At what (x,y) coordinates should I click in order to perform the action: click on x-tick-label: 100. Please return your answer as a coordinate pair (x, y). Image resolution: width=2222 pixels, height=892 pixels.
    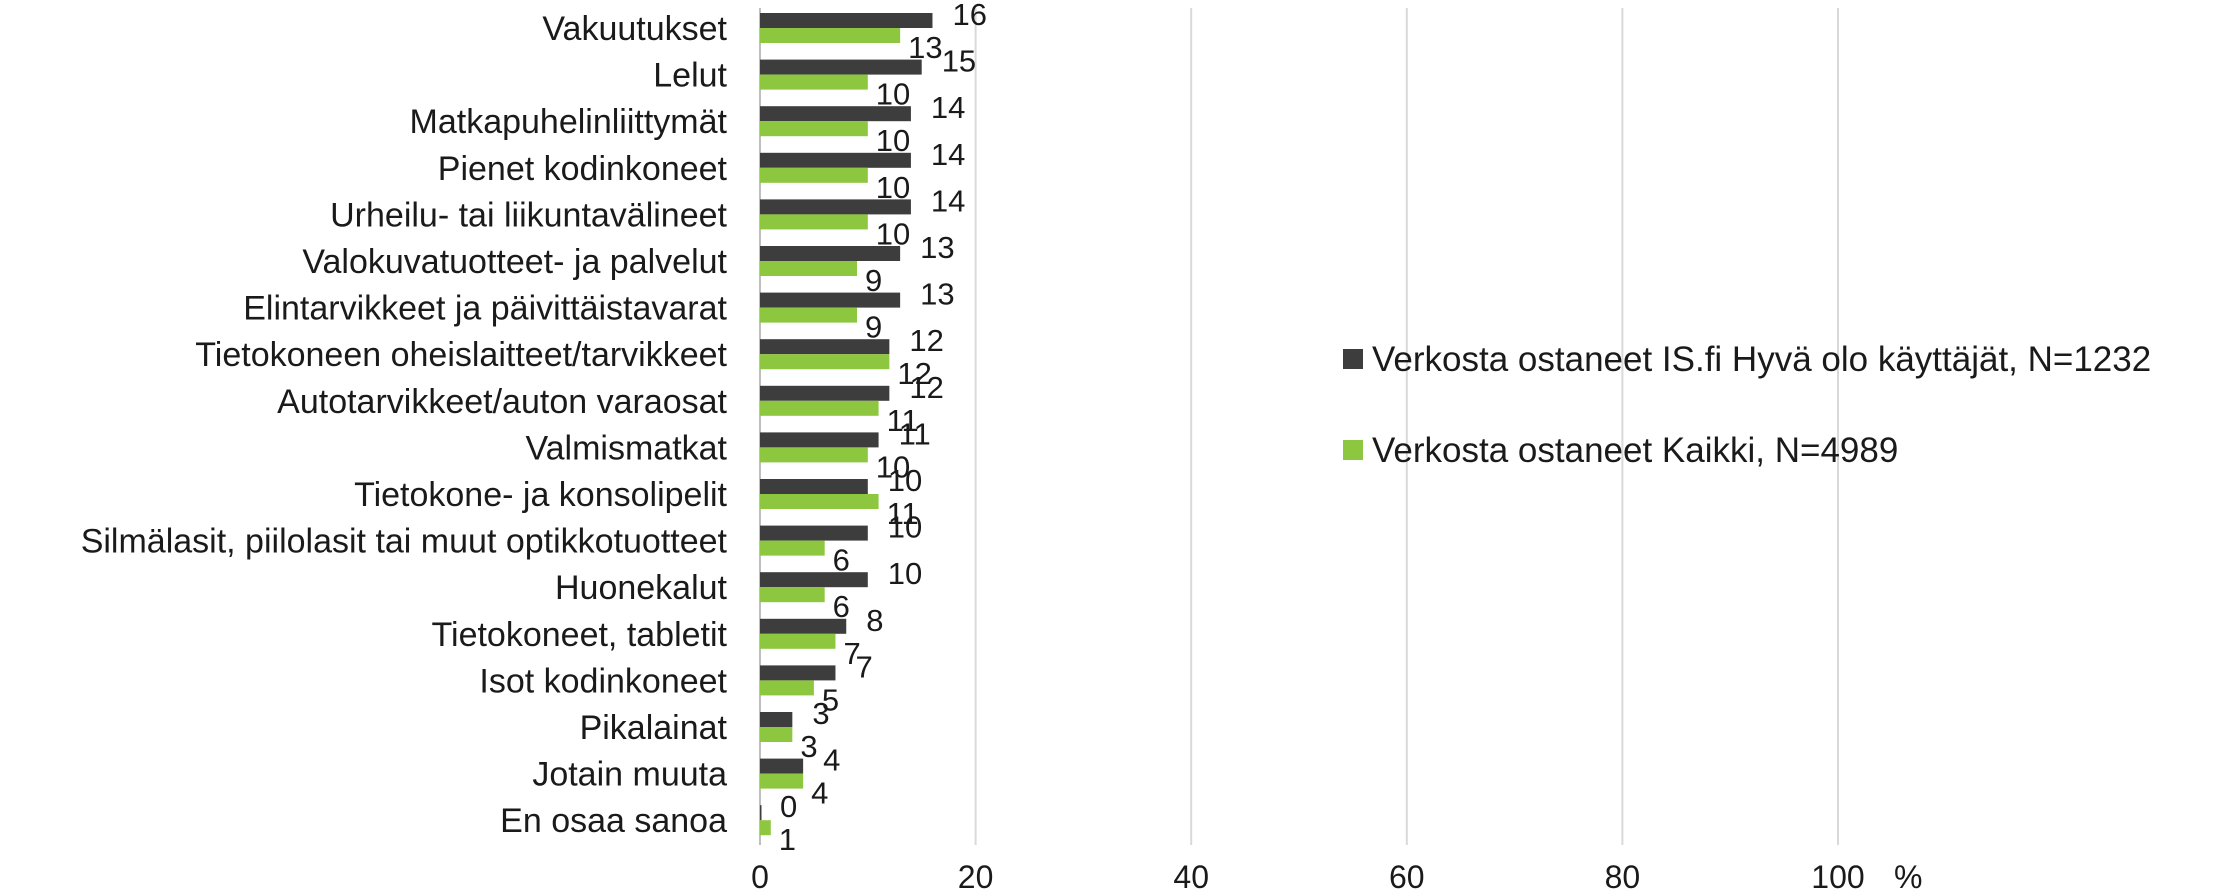
    Looking at the image, I should click on (1837, 875).